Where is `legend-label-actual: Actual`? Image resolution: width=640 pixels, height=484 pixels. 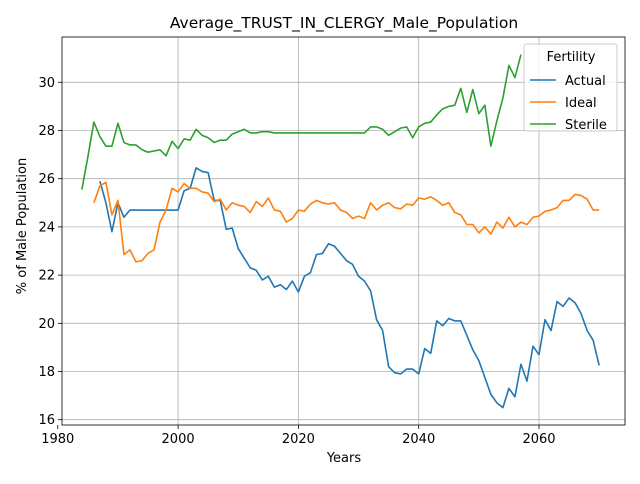
legend-label-actual: Actual is located at coordinates (585, 81).